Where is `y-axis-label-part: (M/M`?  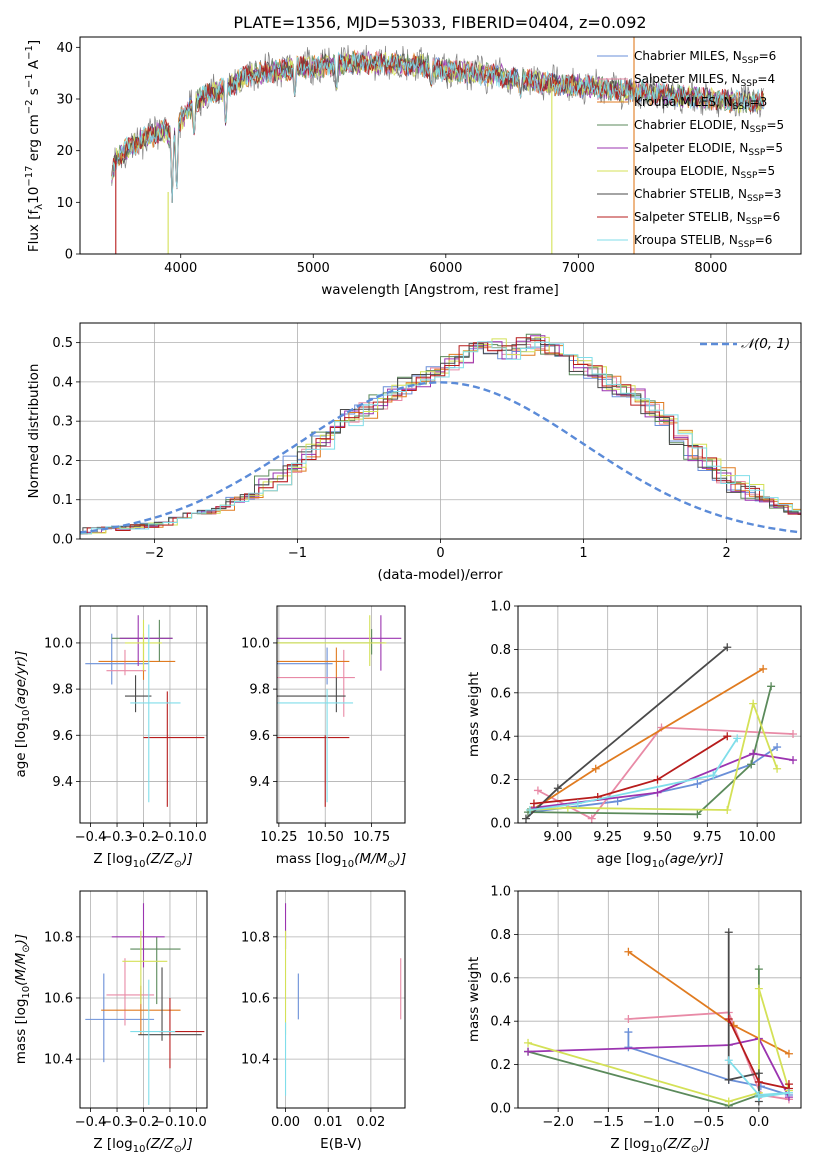 y-axis-label-part: (M/M is located at coordinates (21, 968).